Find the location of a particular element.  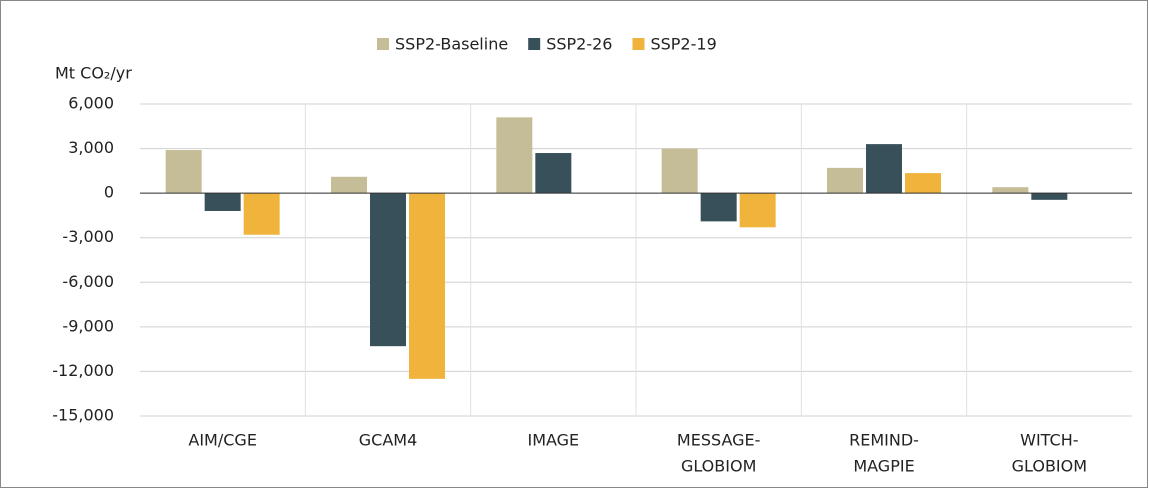

y-tick-label: -6,000 is located at coordinates (88, 281).